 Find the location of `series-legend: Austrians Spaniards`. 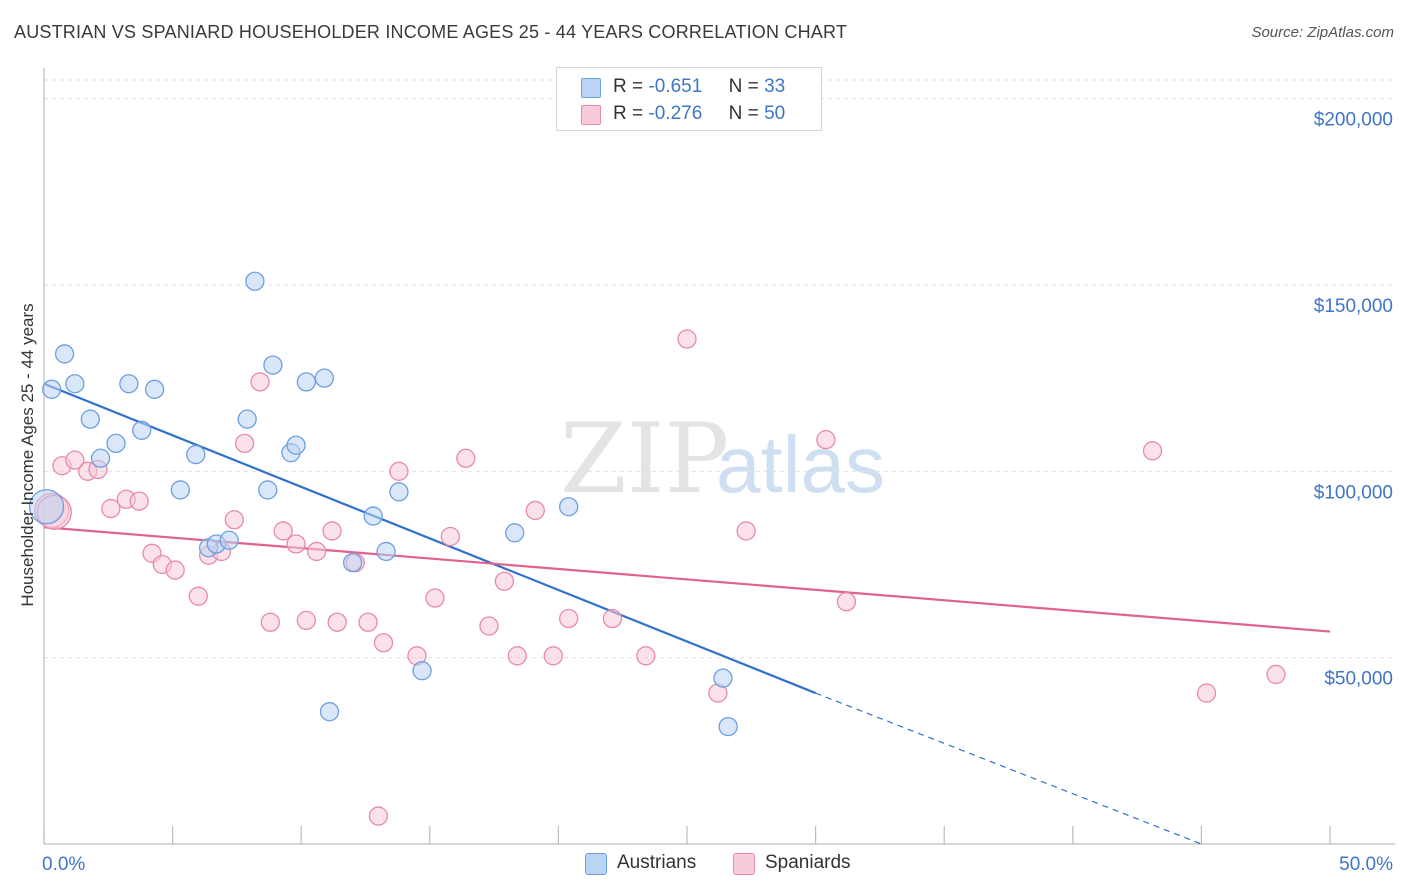

series-legend: Austrians Spaniards is located at coordinates (703, 865).